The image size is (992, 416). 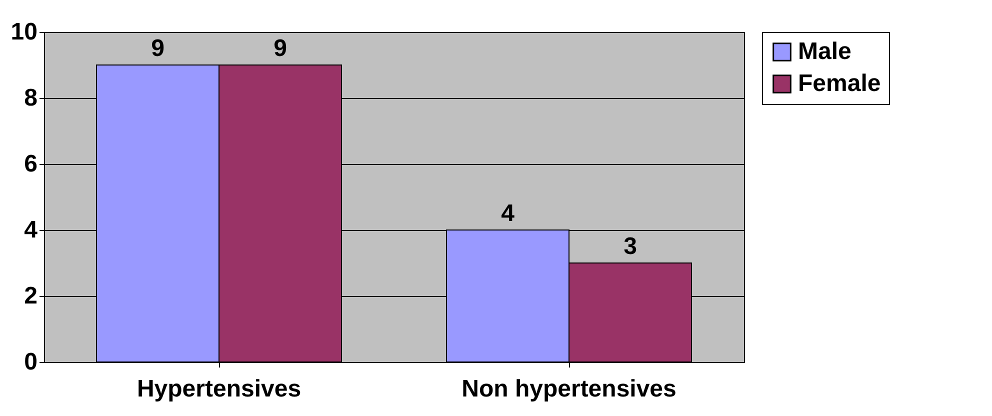 I want to click on y-tick-label: 4, so click(x=31, y=230).